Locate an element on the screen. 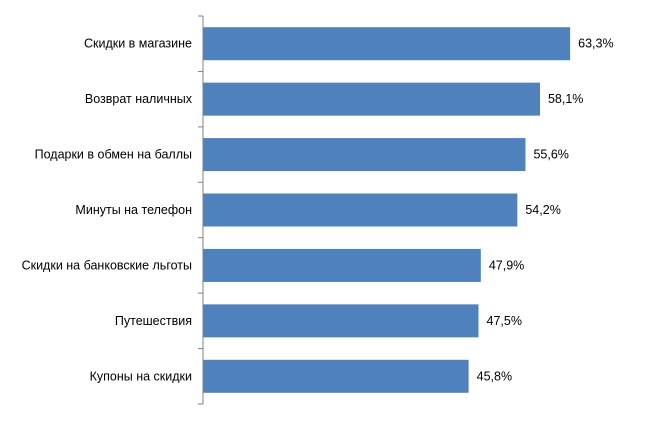 This screenshot has width=654, height=424. value-label: 45,8% is located at coordinates (494, 376).